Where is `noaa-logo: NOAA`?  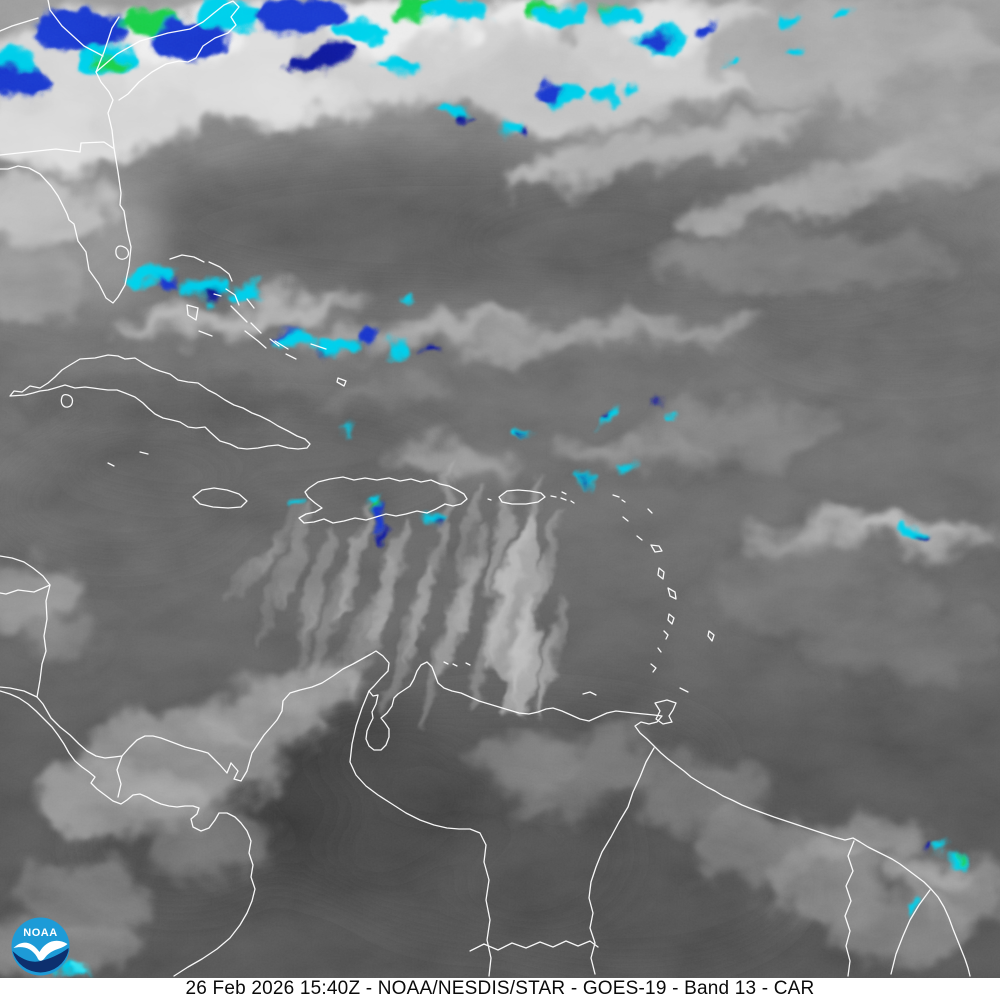 noaa-logo: NOAA is located at coordinates (40, 946).